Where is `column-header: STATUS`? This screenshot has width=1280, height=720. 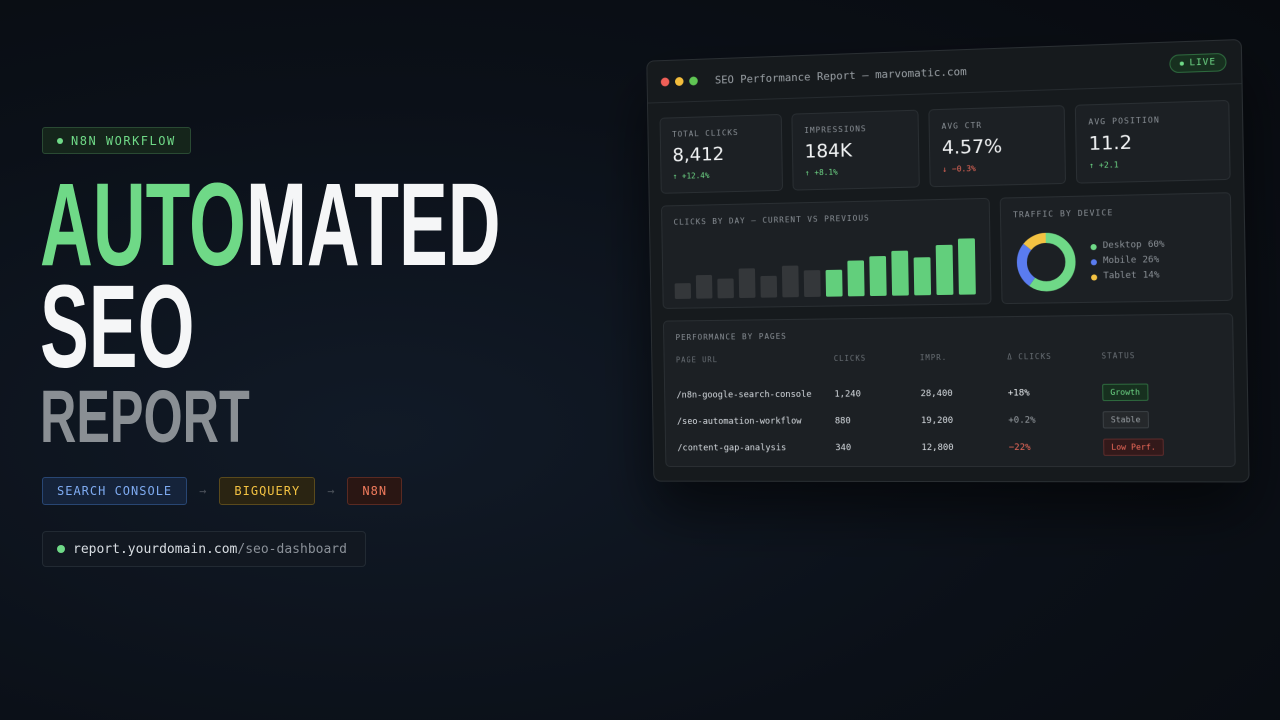 column-header: STATUS is located at coordinates (1118, 356).